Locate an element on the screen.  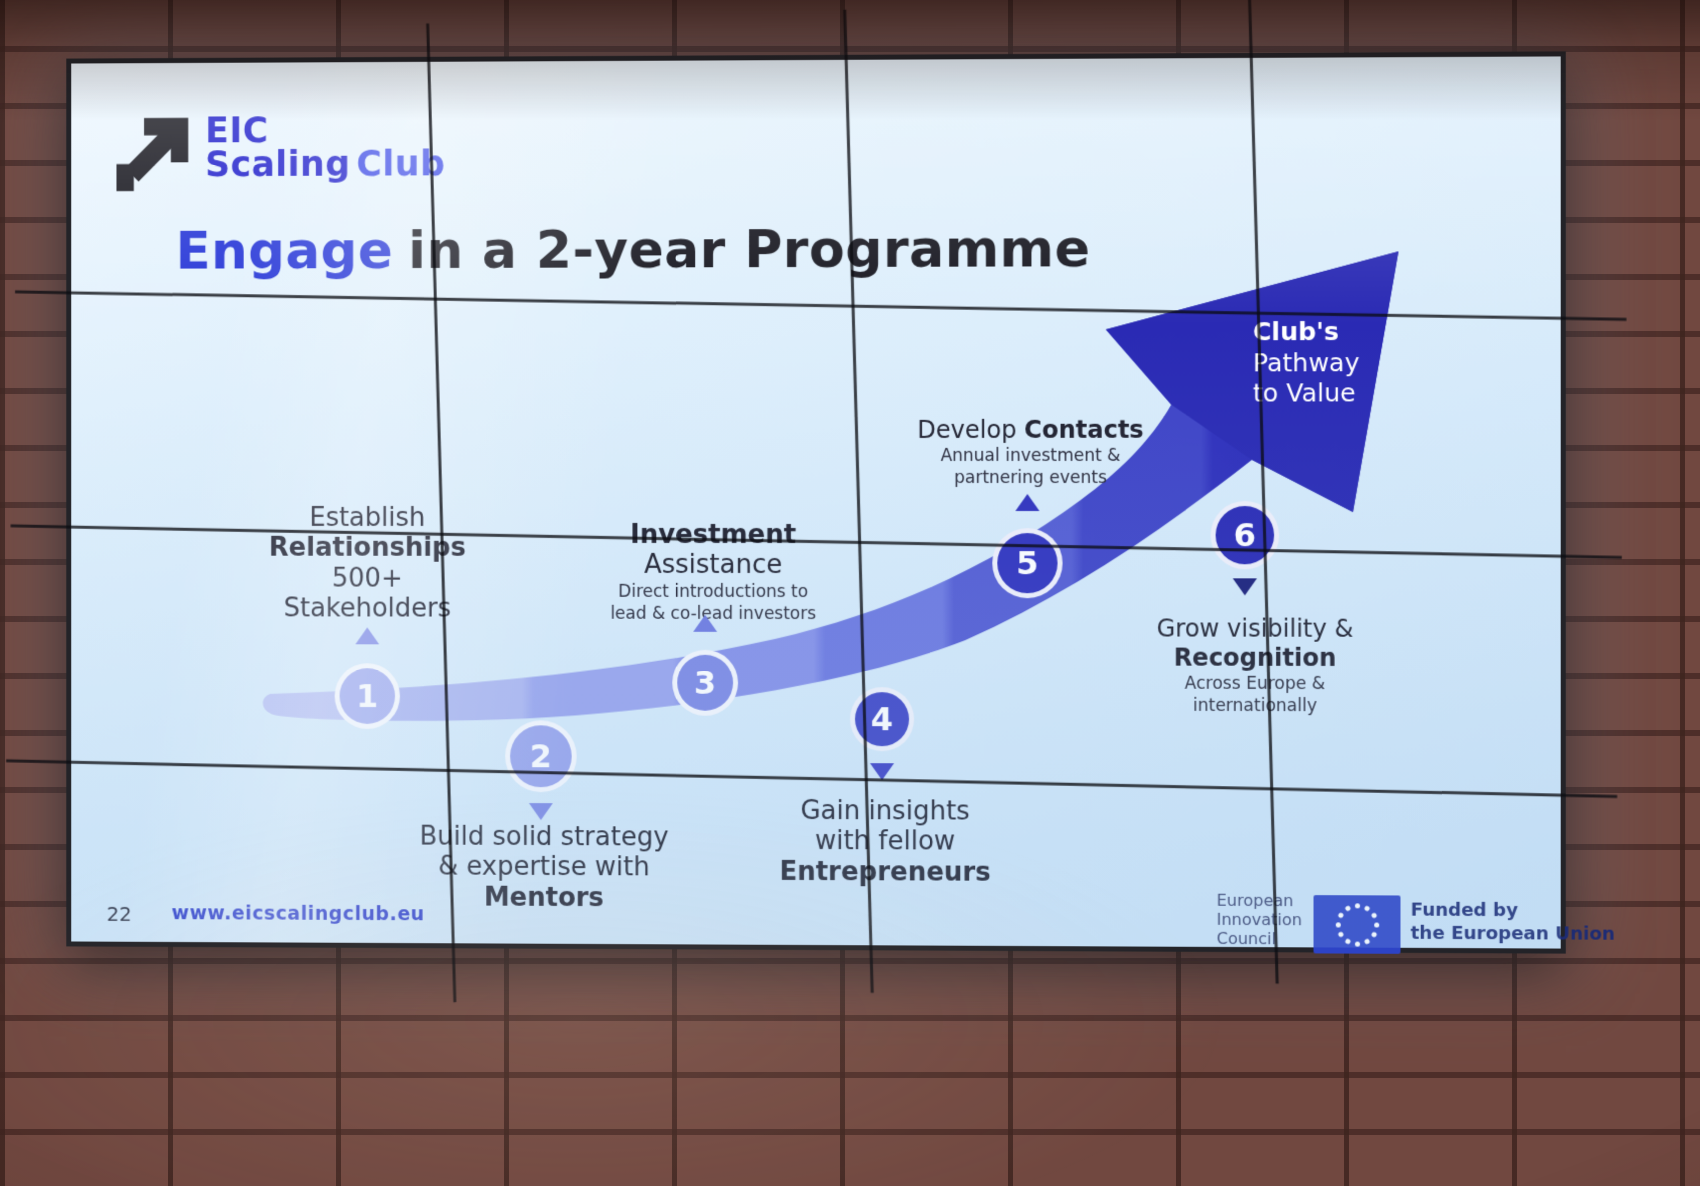
step1-line1: Establish is located at coordinates (367, 517).